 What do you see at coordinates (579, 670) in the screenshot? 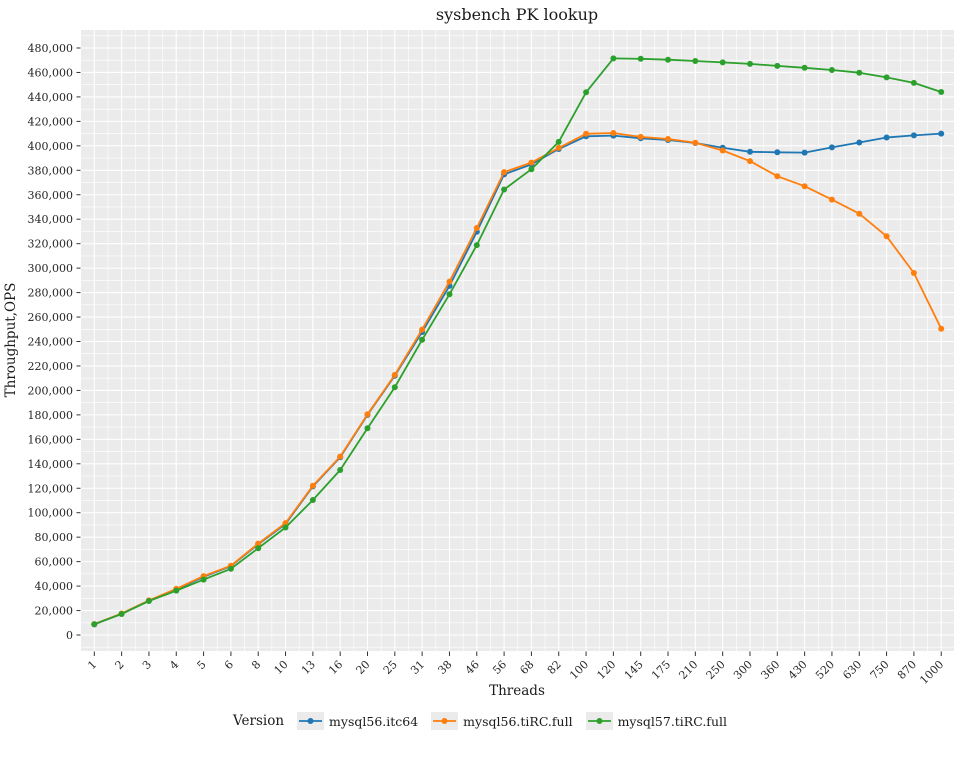
I see `x-tick-label: 100` at bounding box center [579, 670].